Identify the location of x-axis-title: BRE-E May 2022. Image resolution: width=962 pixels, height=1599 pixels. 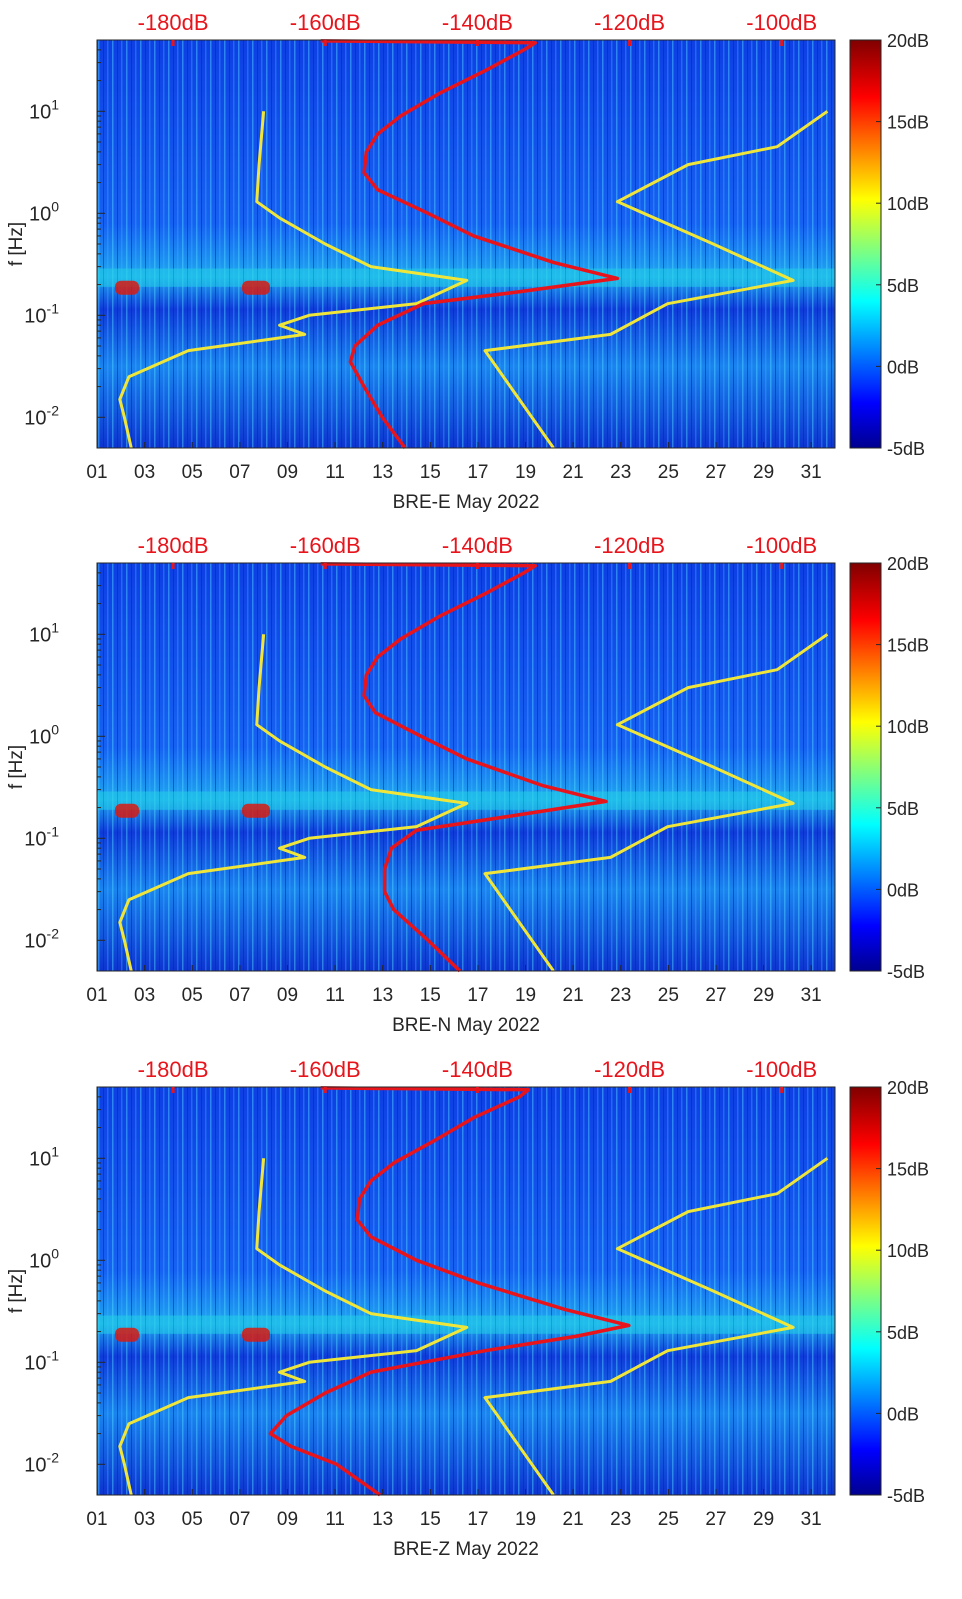
(466, 502).